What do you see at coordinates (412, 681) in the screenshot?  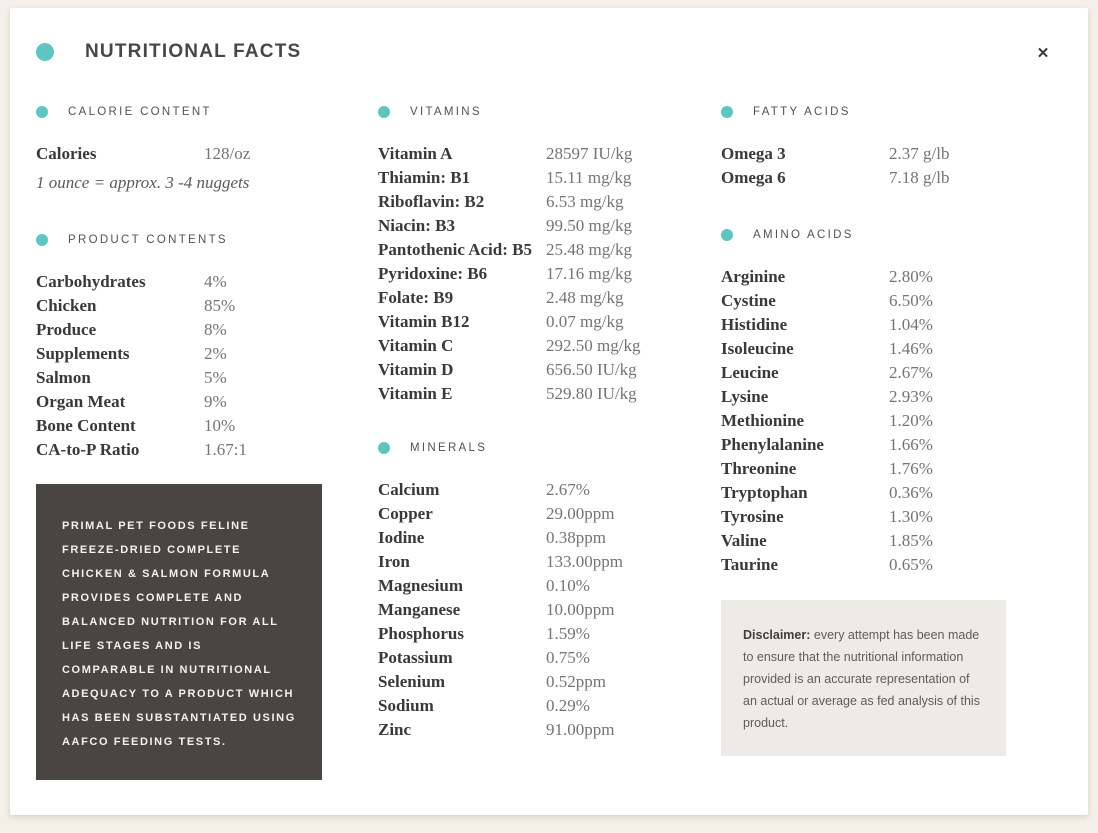 I see `nutrient-label: Selenium` at bounding box center [412, 681].